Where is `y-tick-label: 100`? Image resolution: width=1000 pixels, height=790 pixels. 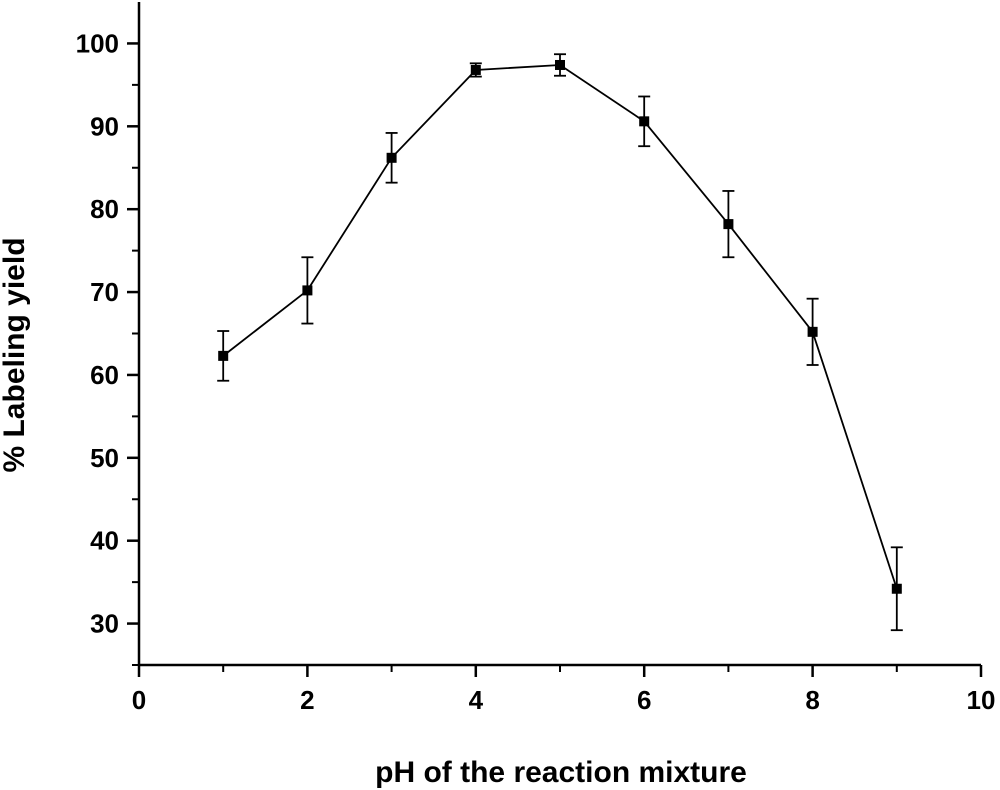 y-tick-label: 100 is located at coordinates (97, 43).